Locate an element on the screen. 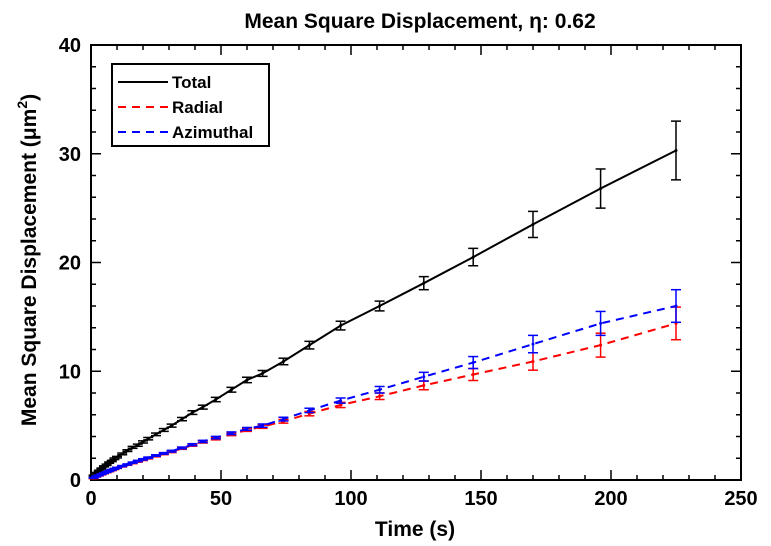 The height and width of the screenshot is (546, 771). legend-label-radial: Radial is located at coordinates (197, 107).